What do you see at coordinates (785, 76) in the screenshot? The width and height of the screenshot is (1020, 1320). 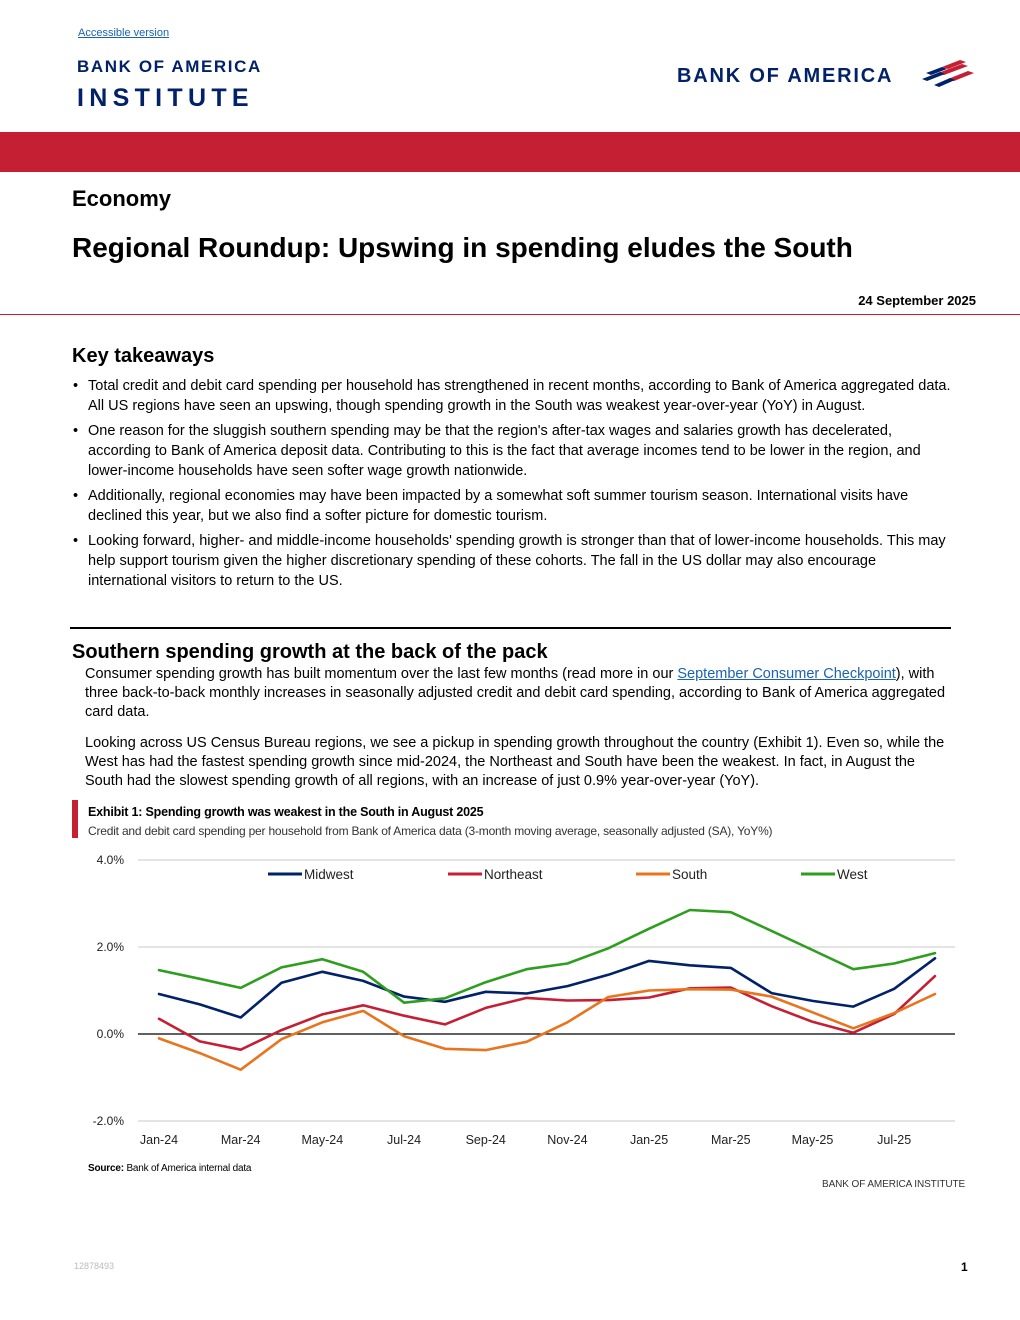 I see `bank-of-america-logo-text: BANK OF AMERICA` at bounding box center [785, 76].